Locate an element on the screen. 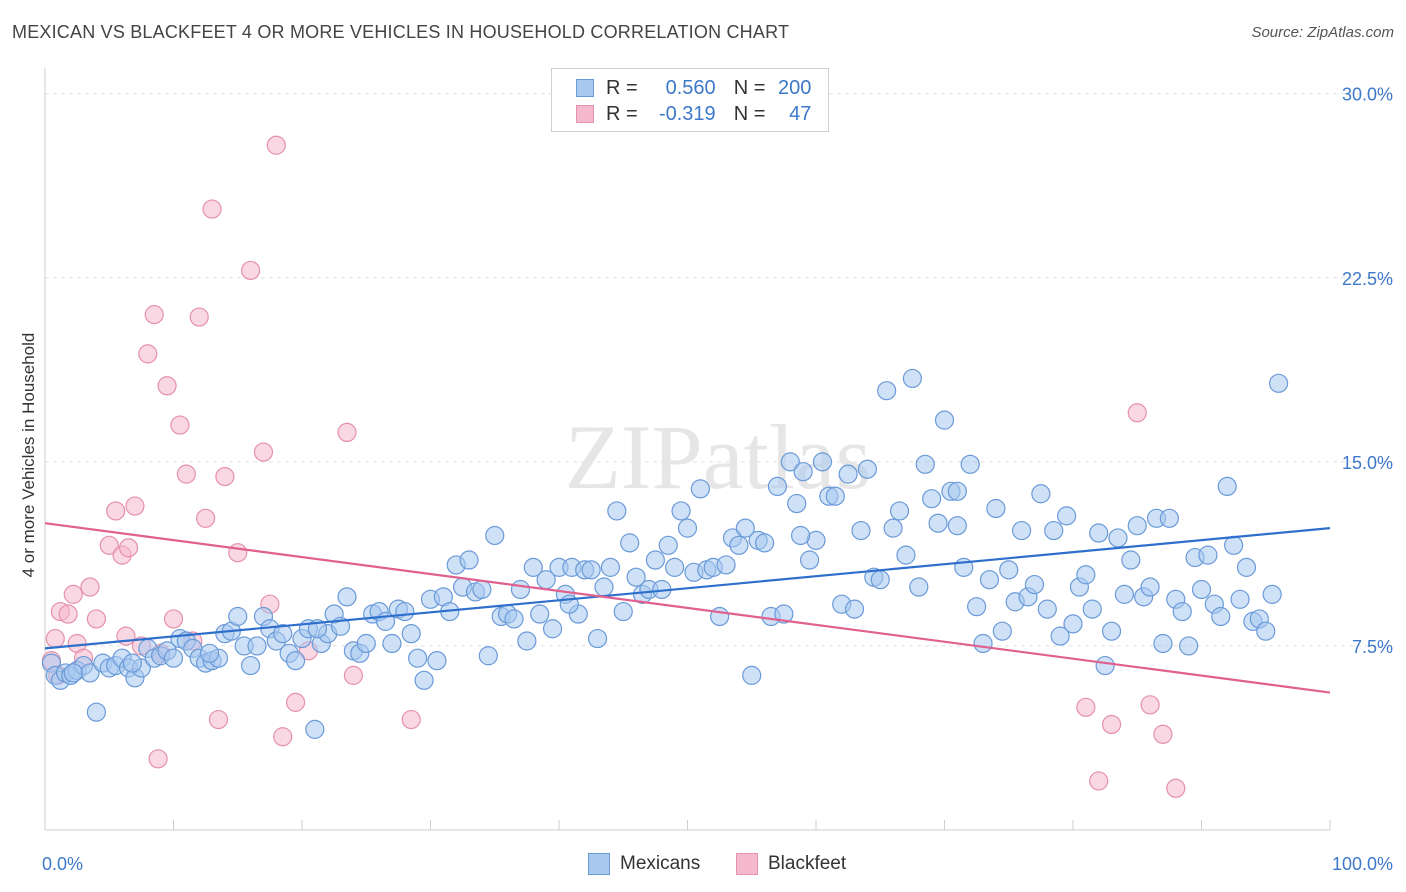  blackfeet-swatch is located at coordinates (585, 114).